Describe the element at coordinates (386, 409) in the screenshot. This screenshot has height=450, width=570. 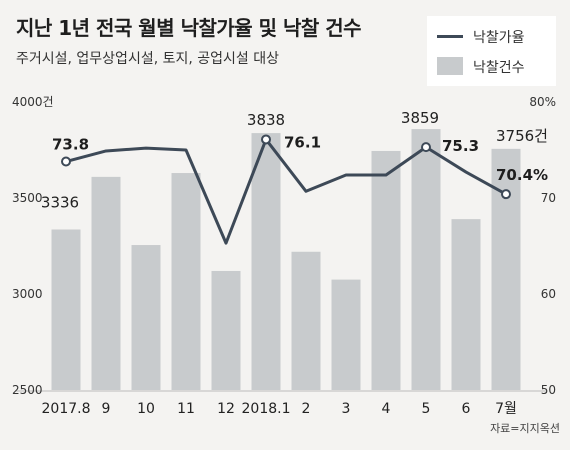
I see `x-tick-8: 4` at that location.